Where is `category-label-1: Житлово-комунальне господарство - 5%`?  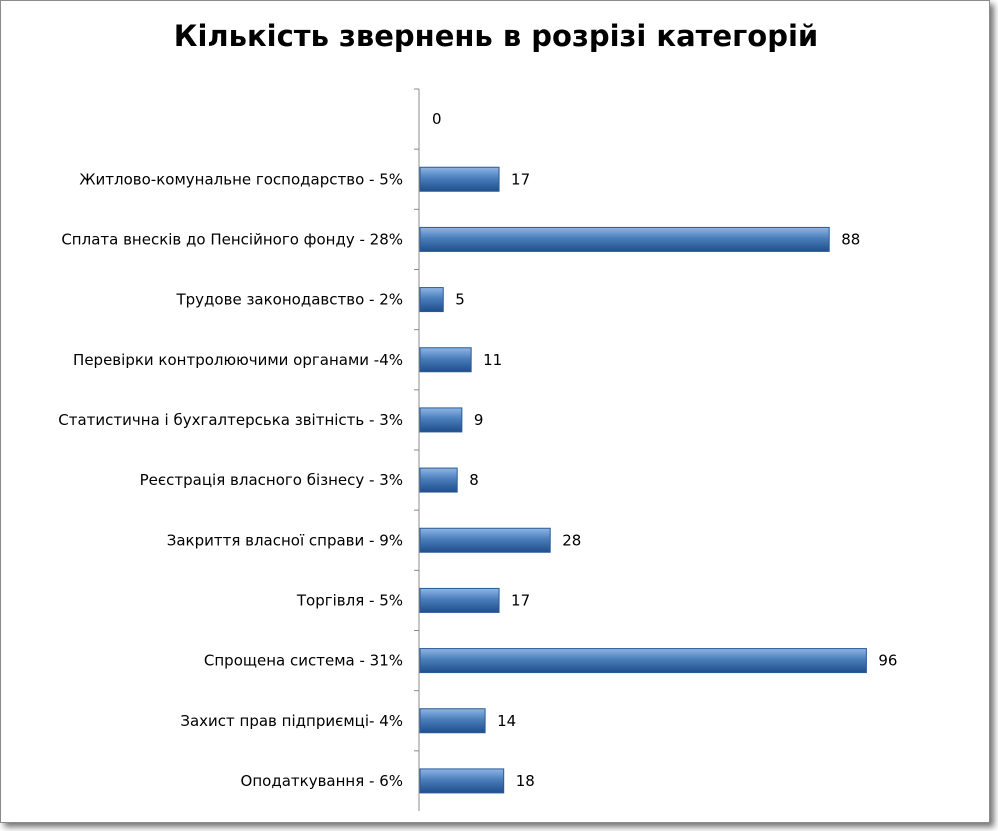 category-label-1: Житлово-комунальне господарство - 5% is located at coordinates (241, 179).